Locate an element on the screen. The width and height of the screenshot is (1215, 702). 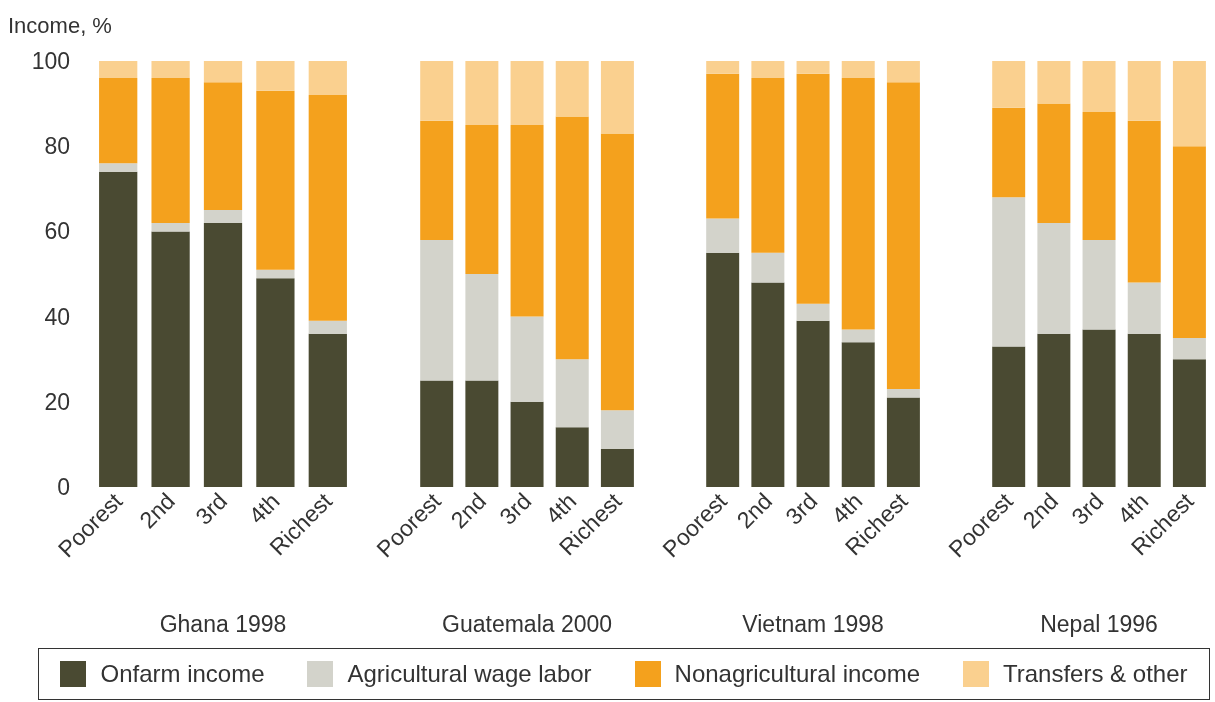
legend-label: Nonagricultural income is located at coordinates (797, 674).